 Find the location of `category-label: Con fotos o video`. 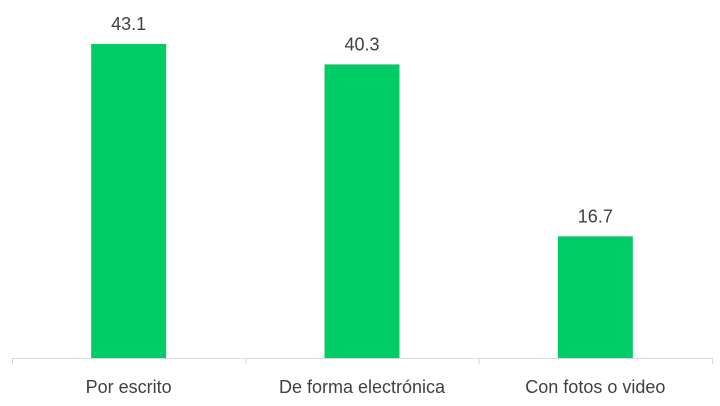

category-label: Con fotos o video is located at coordinates (595, 387).